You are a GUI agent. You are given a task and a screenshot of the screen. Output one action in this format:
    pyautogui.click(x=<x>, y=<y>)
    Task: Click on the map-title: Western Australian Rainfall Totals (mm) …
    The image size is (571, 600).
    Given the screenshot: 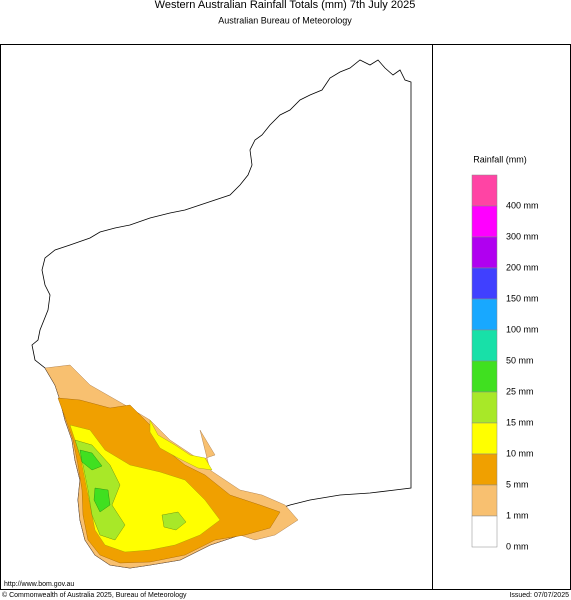 What is the action you would take?
    pyautogui.click(x=285, y=5)
    